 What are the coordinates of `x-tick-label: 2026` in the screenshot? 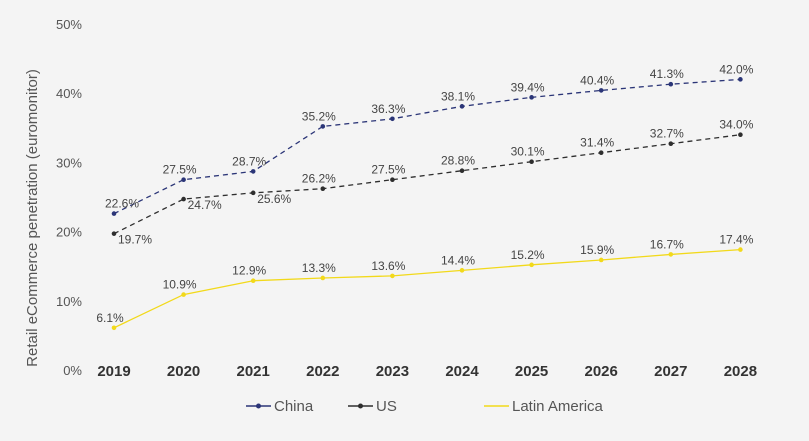 It's located at (601, 371).